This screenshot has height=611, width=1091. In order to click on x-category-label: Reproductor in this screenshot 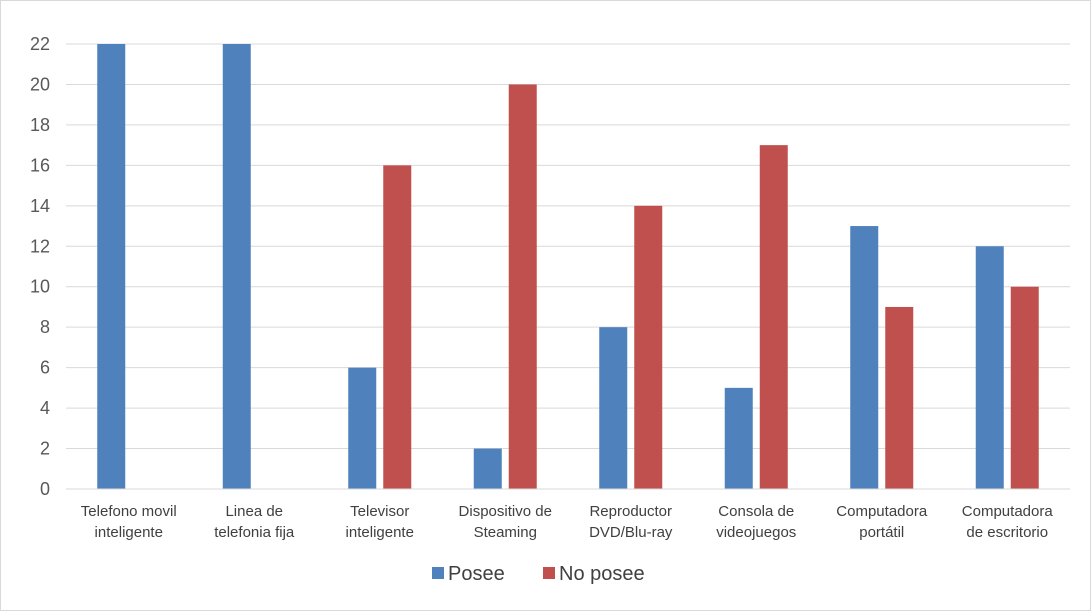, I will do `click(630, 511)`.